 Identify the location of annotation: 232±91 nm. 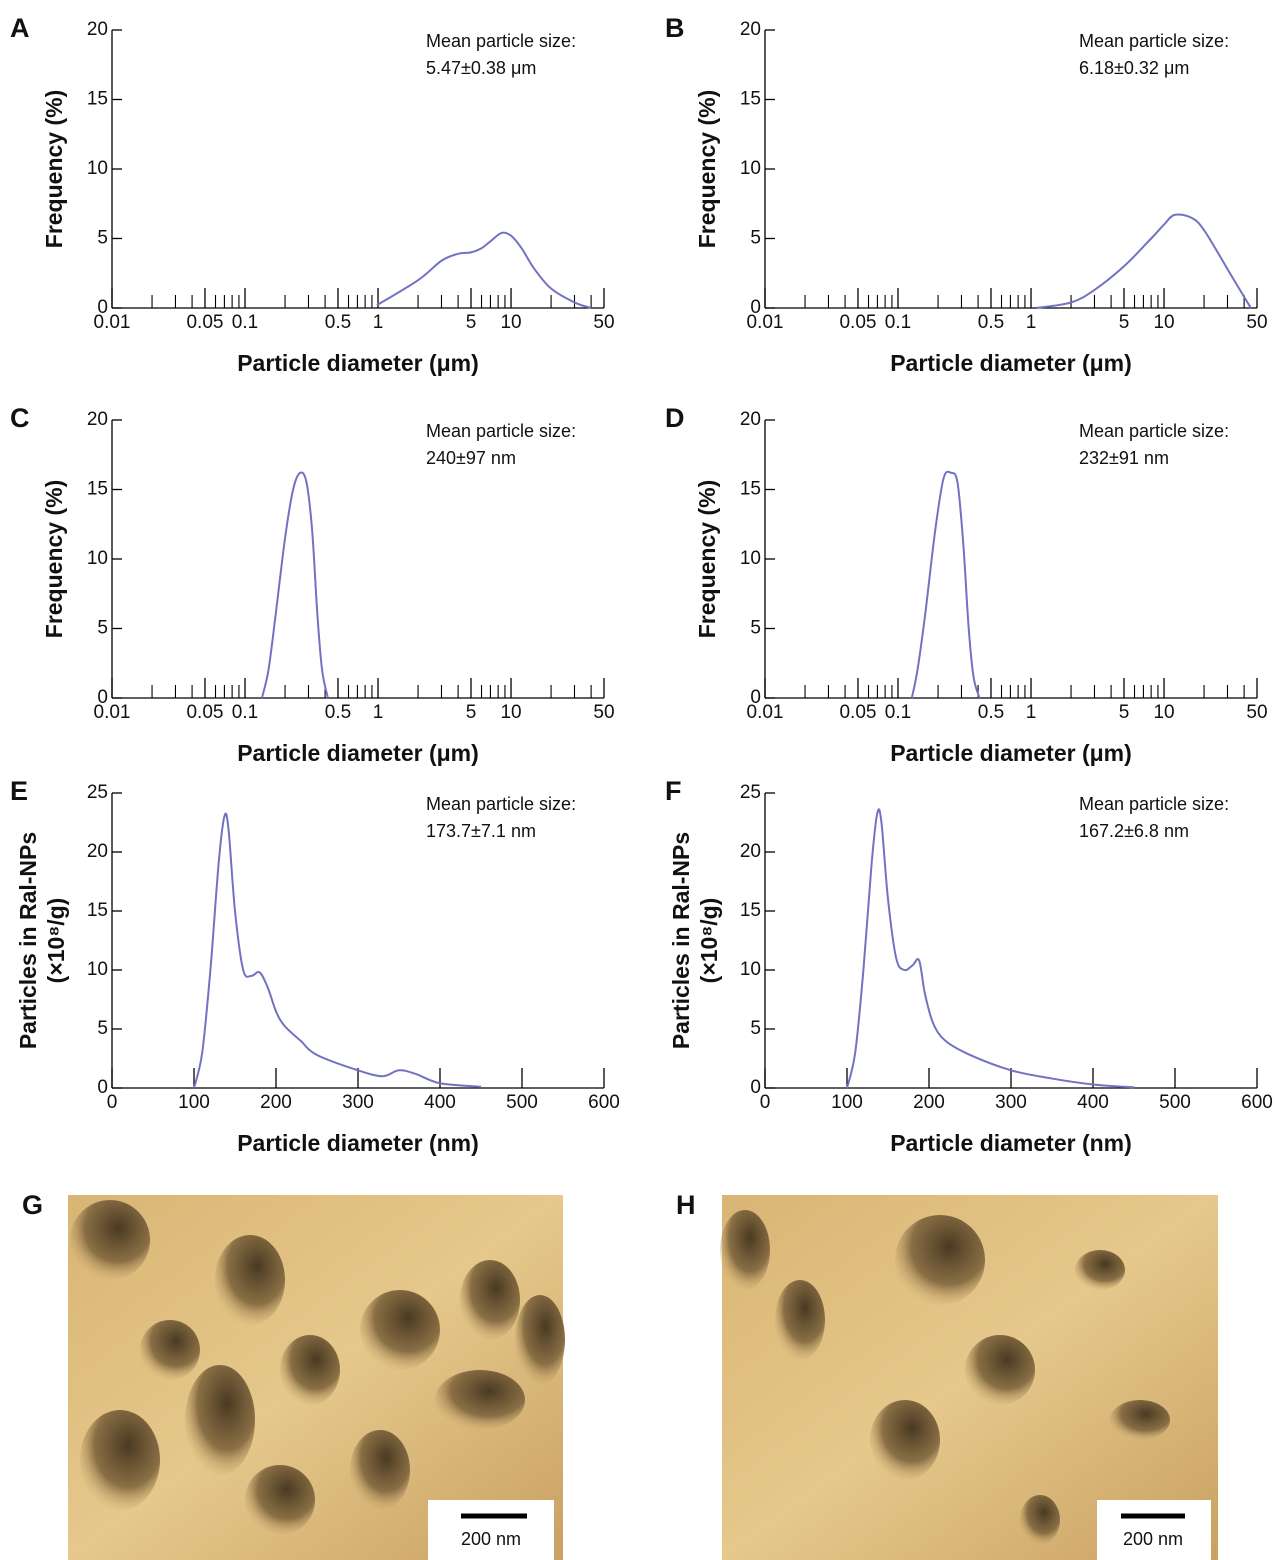
(1124, 458).